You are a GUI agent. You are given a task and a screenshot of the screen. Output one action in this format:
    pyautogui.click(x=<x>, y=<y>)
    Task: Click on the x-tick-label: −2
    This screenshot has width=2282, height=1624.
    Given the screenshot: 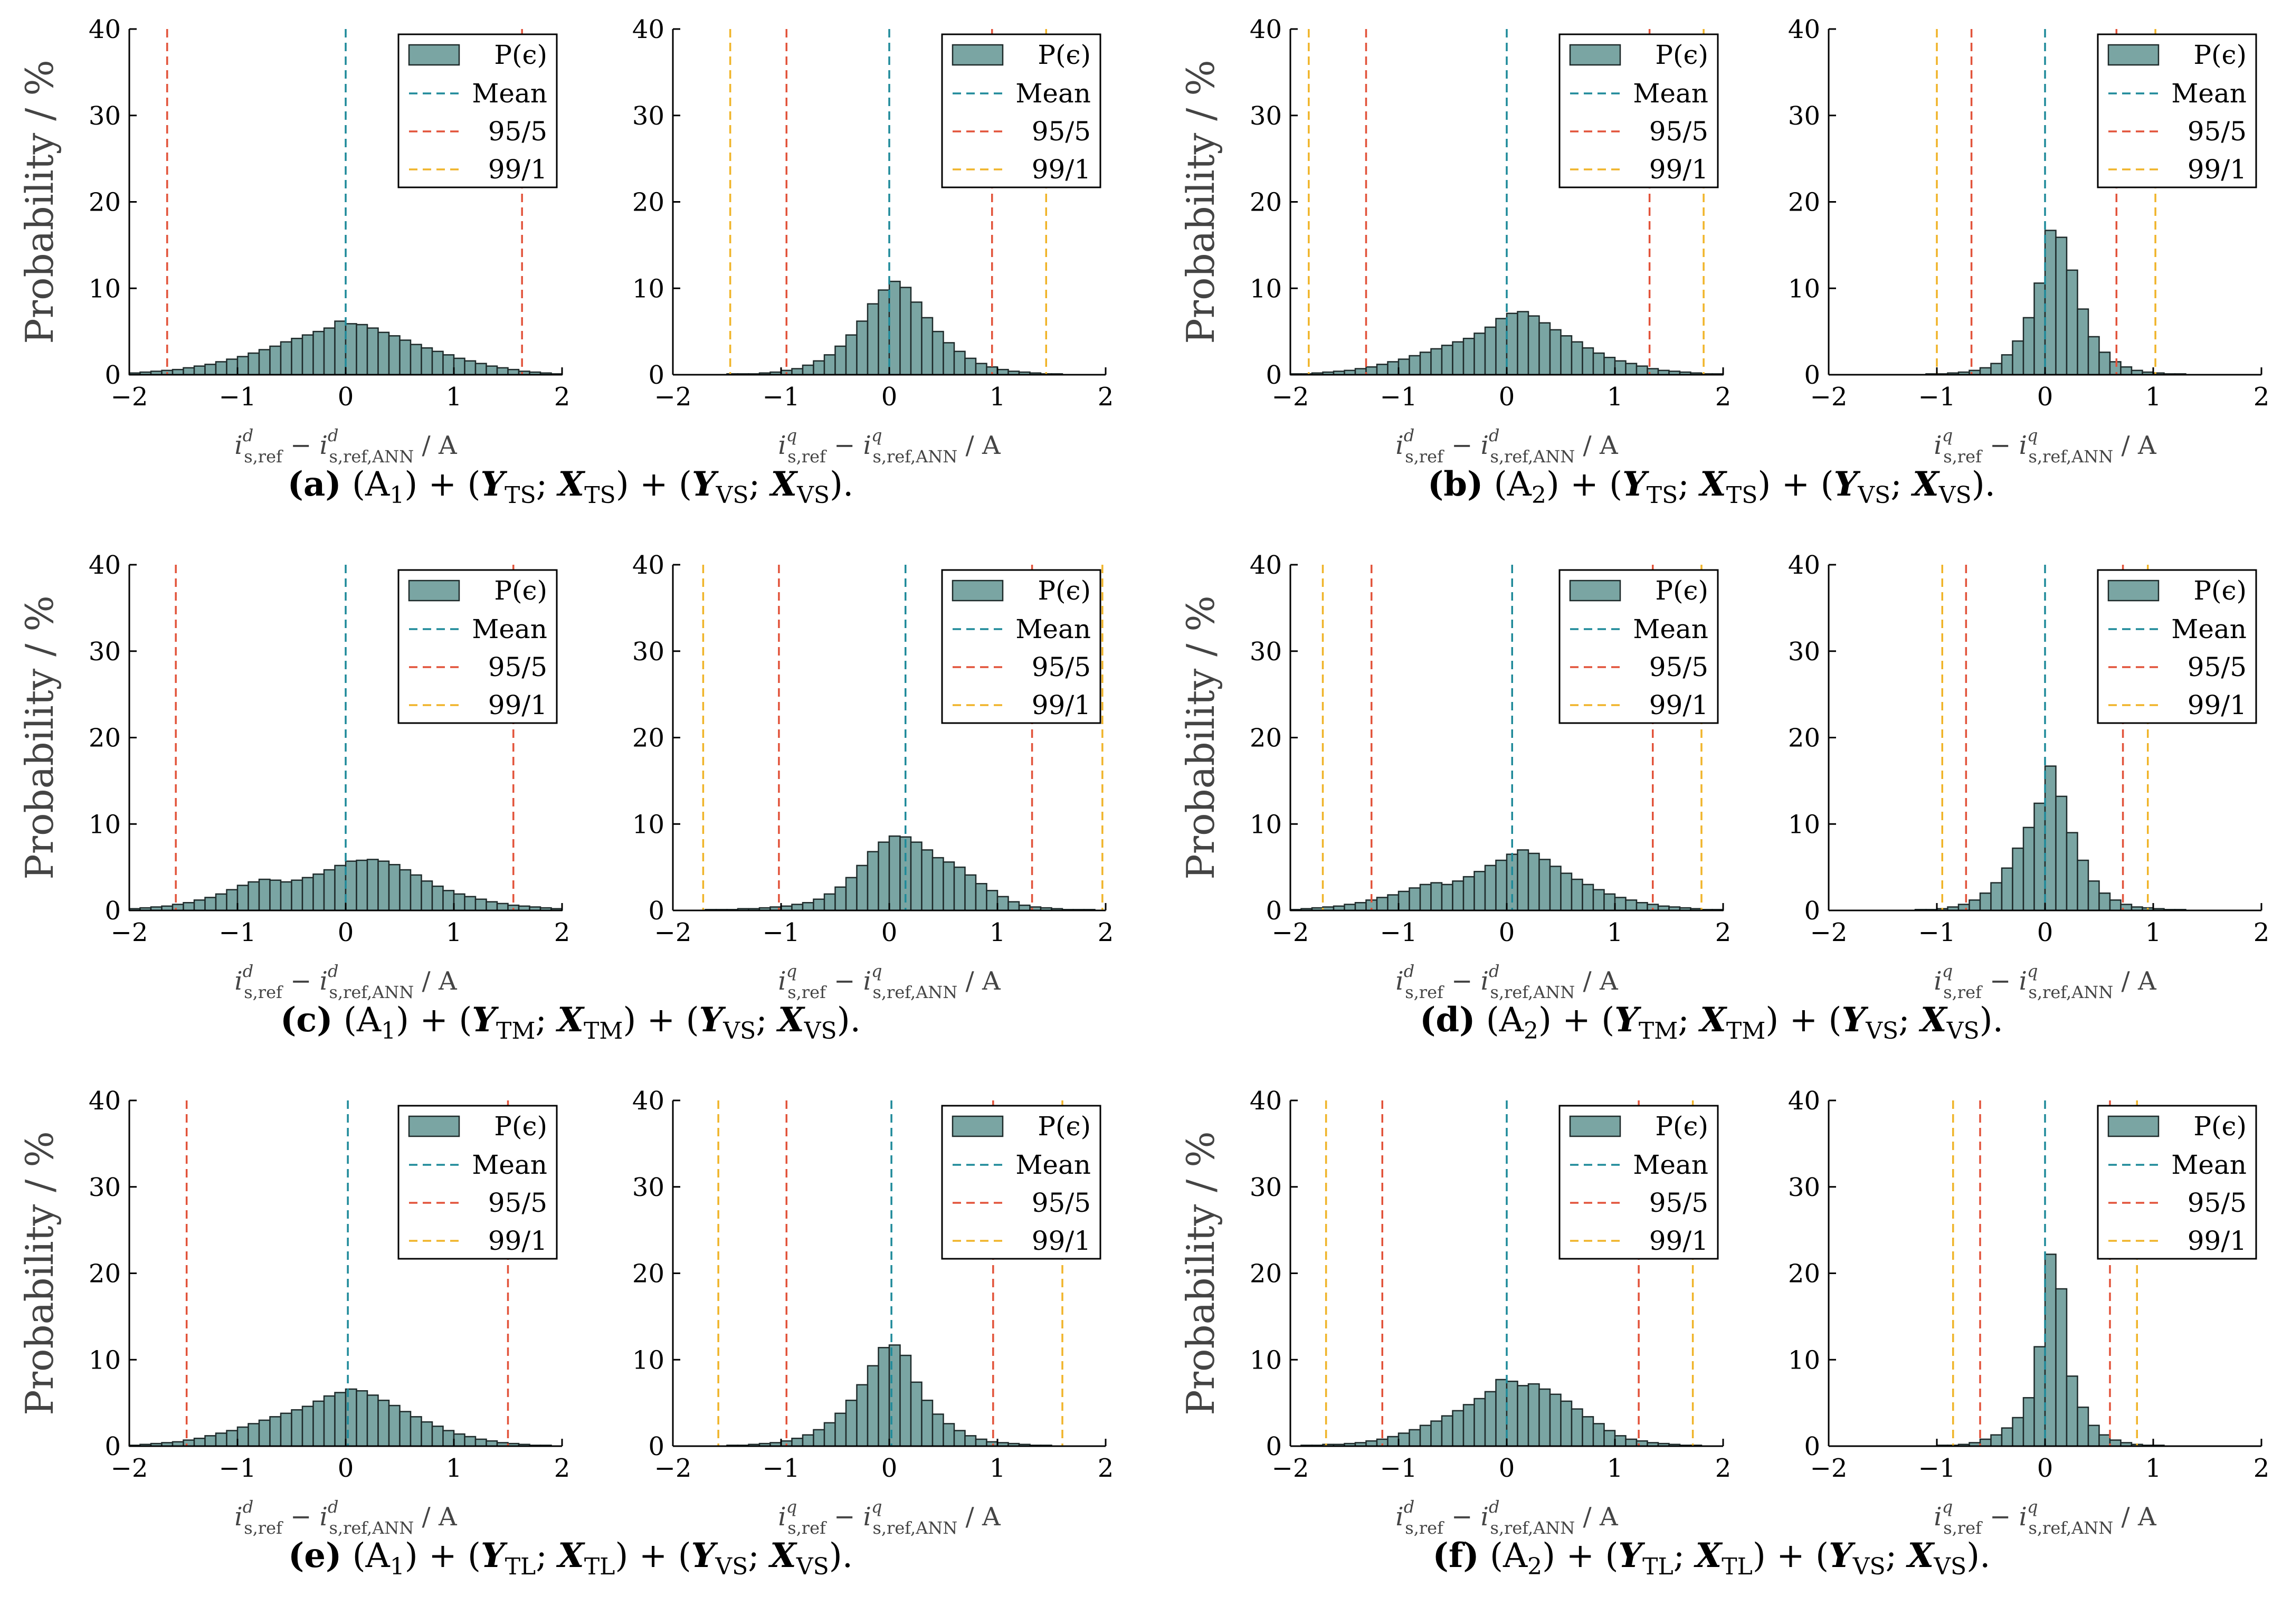 What is the action you would take?
    pyautogui.click(x=129, y=1469)
    